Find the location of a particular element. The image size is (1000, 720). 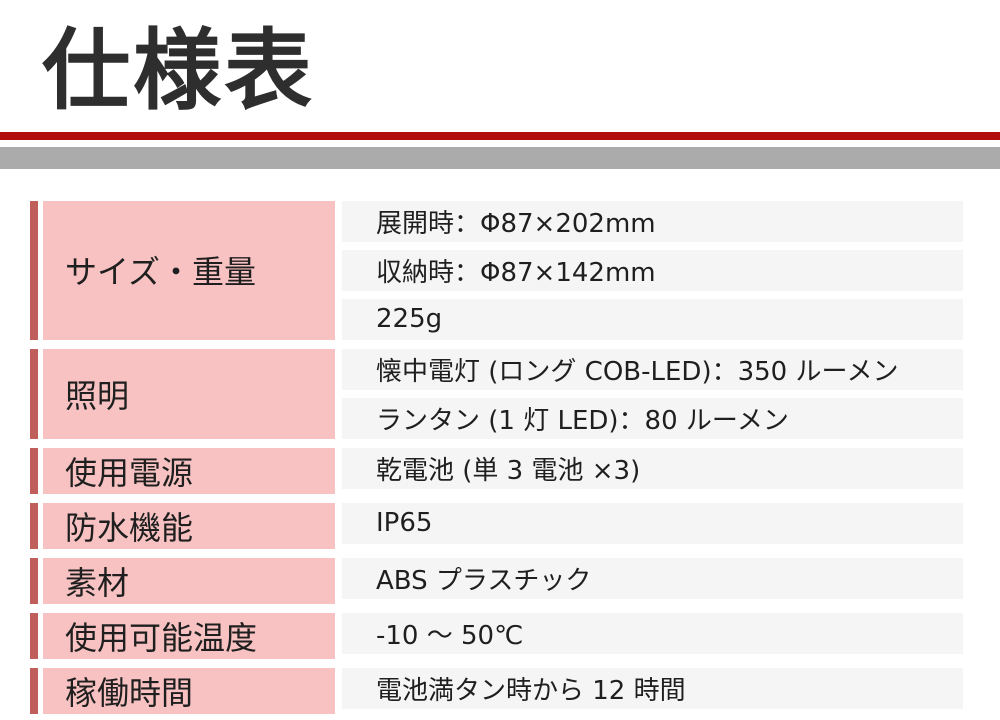

row-label-cell: サイズ・重量 is located at coordinates (182, 270).